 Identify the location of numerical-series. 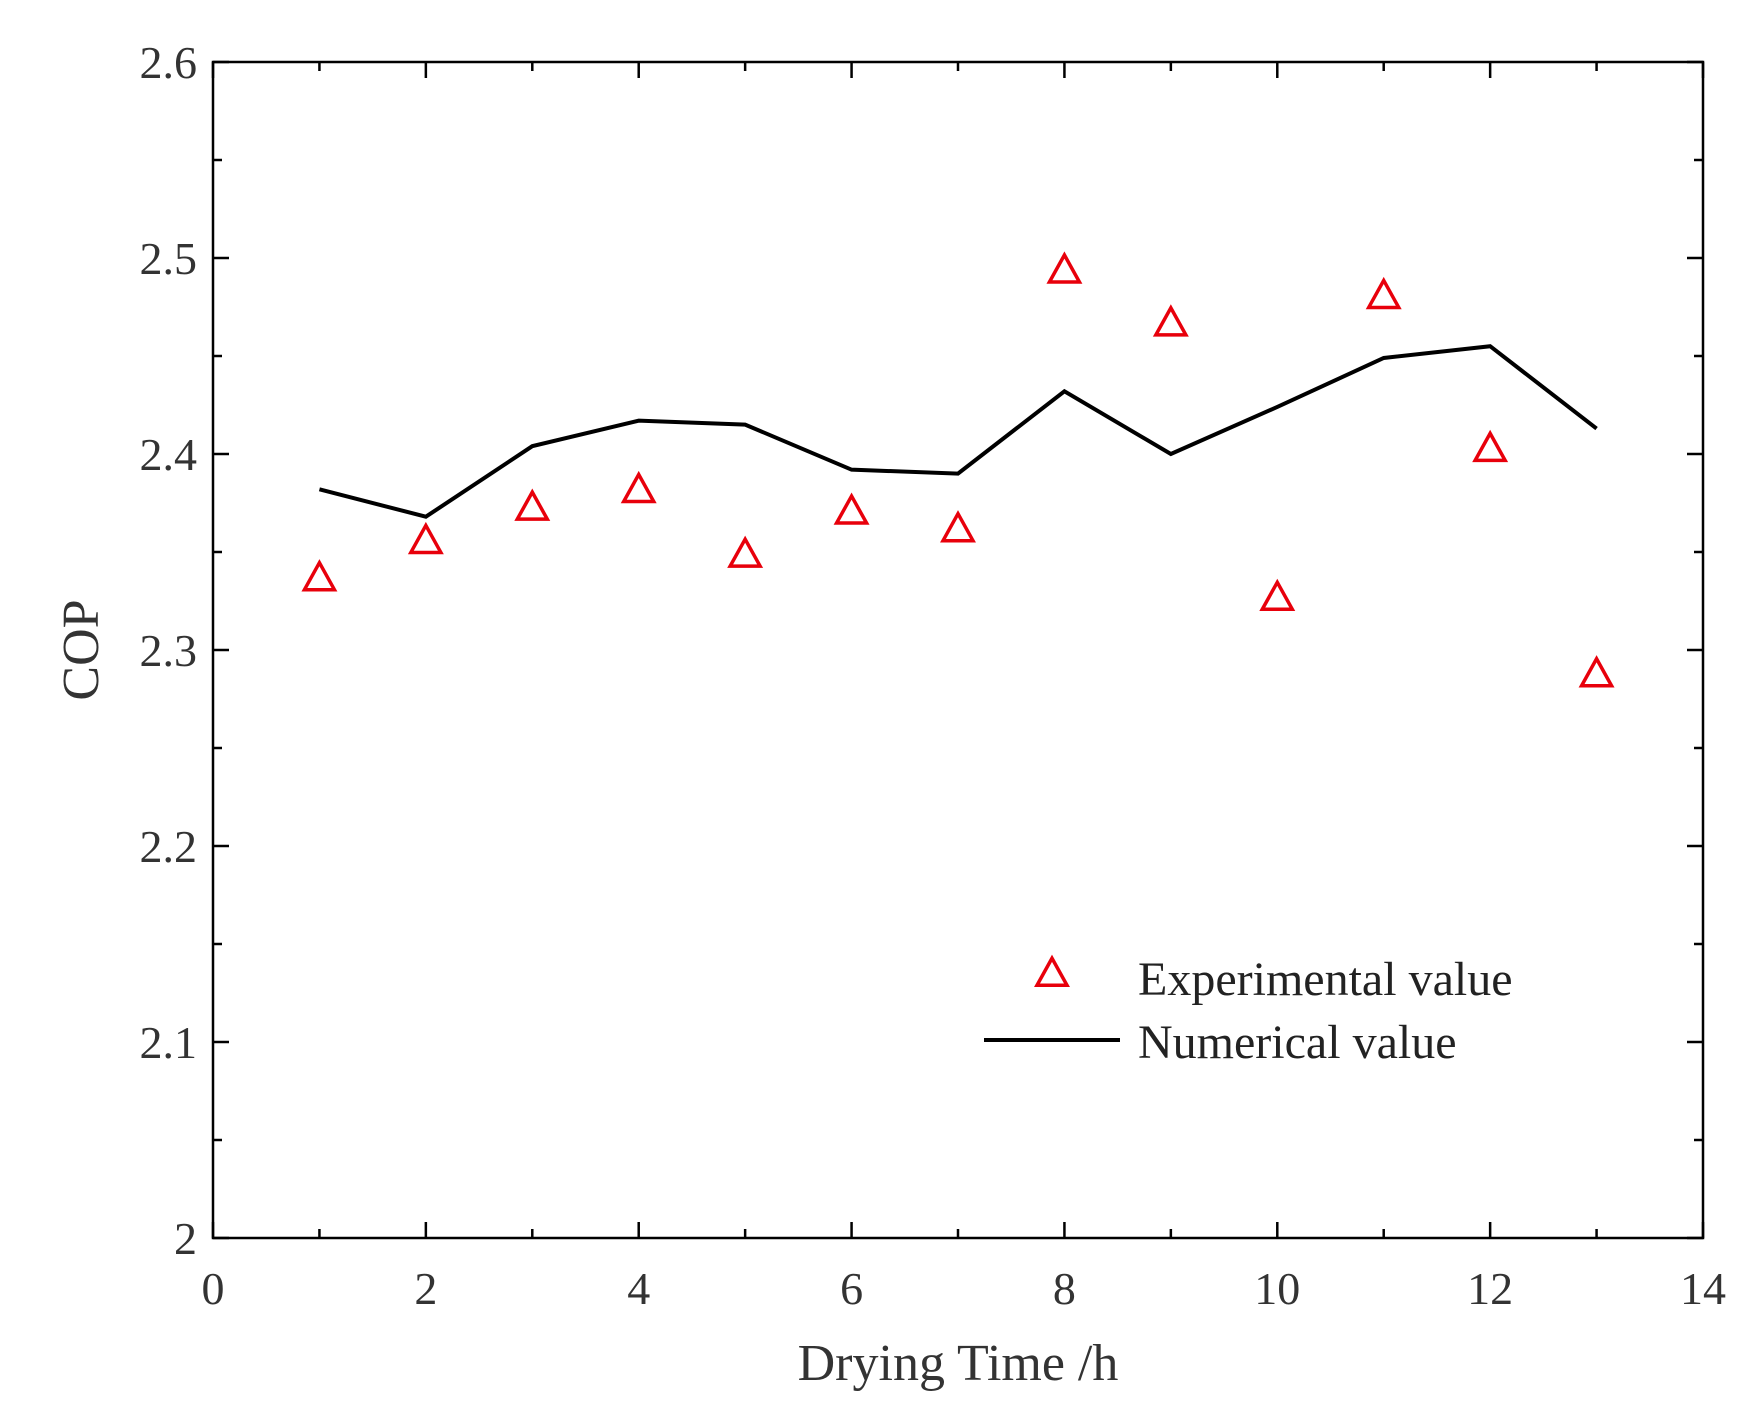
(958, 431).